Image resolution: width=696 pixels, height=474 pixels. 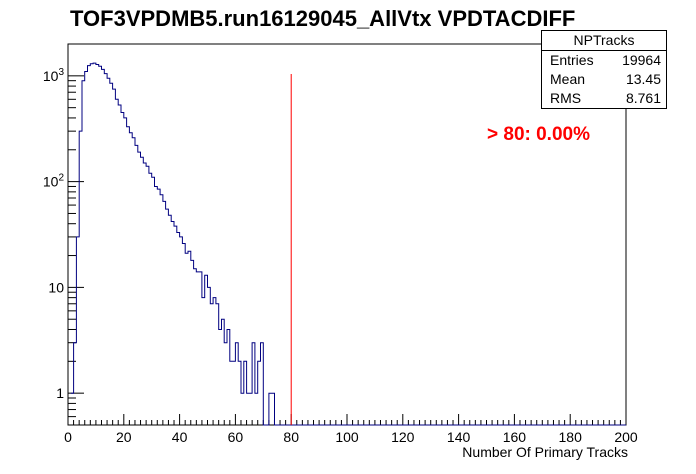 What do you see at coordinates (568, 79) in the screenshot?
I see `stats-label: Mean` at bounding box center [568, 79].